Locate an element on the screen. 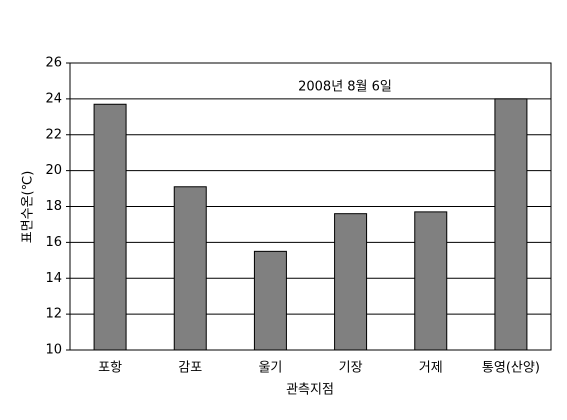 The width and height of the screenshot is (567, 420). y-tick-label: 22 is located at coordinates (53, 134).